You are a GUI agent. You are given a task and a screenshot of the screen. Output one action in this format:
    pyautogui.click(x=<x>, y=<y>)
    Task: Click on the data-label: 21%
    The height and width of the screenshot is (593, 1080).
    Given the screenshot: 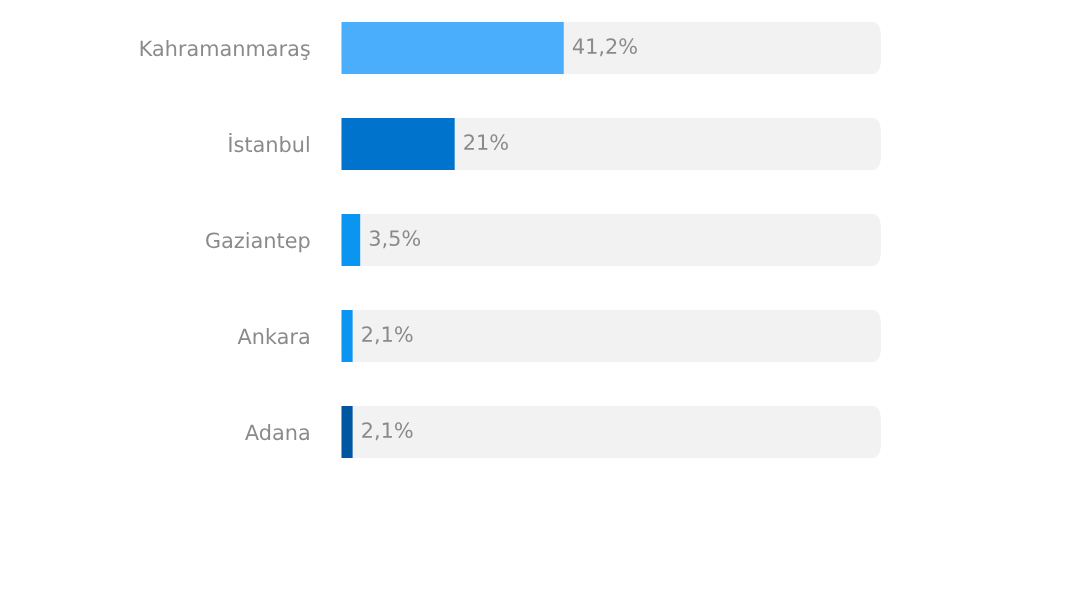 What is the action you would take?
    pyautogui.click(x=486, y=142)
    